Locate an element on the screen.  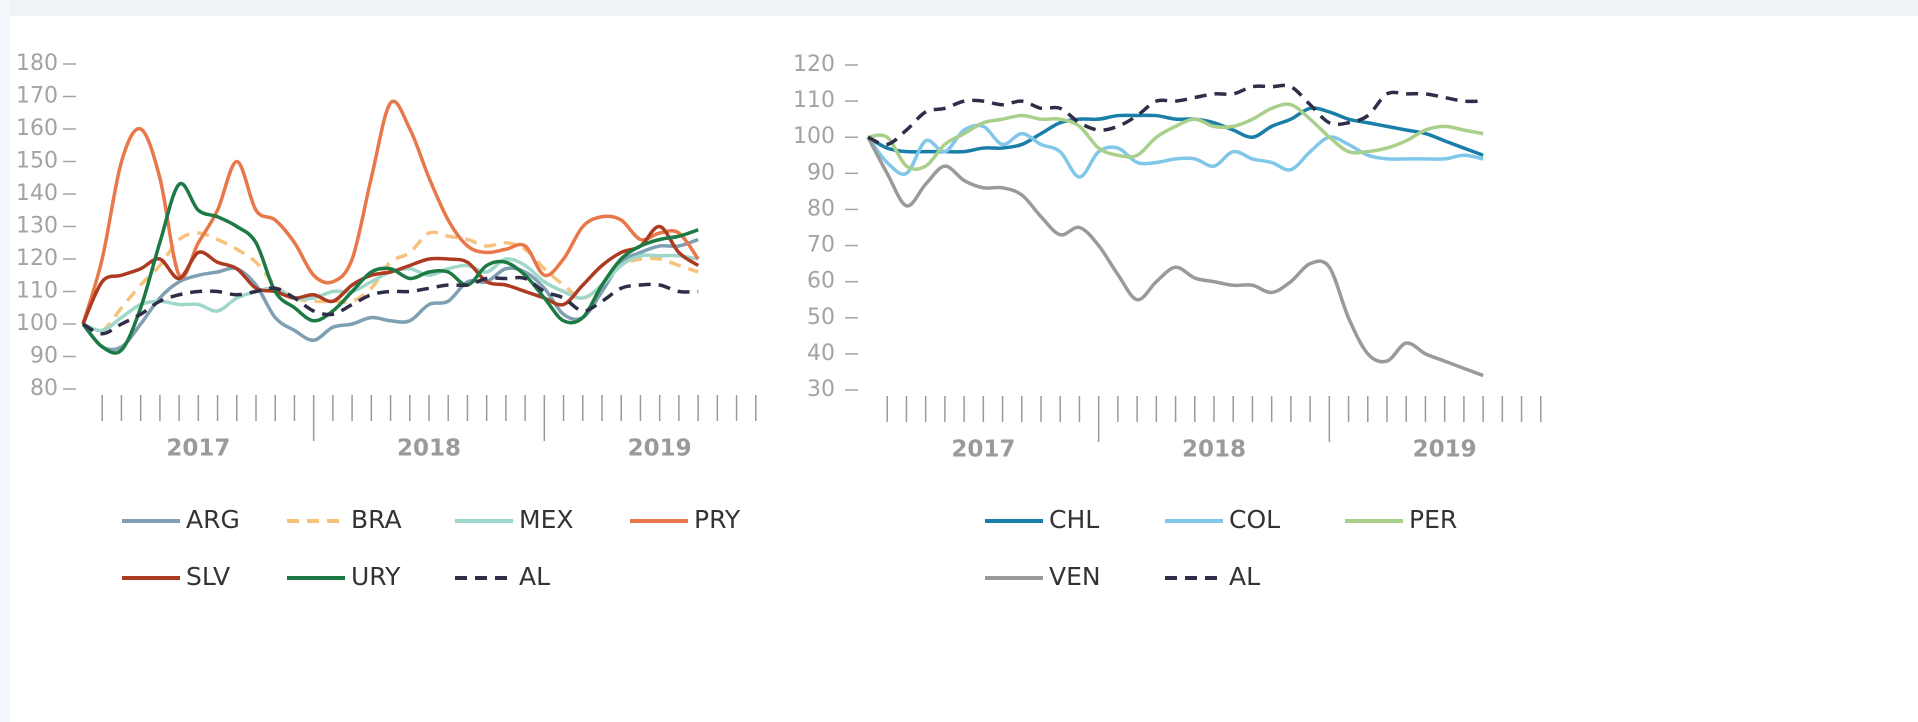
legend-label: BRA is located at coordinates (376, 519).